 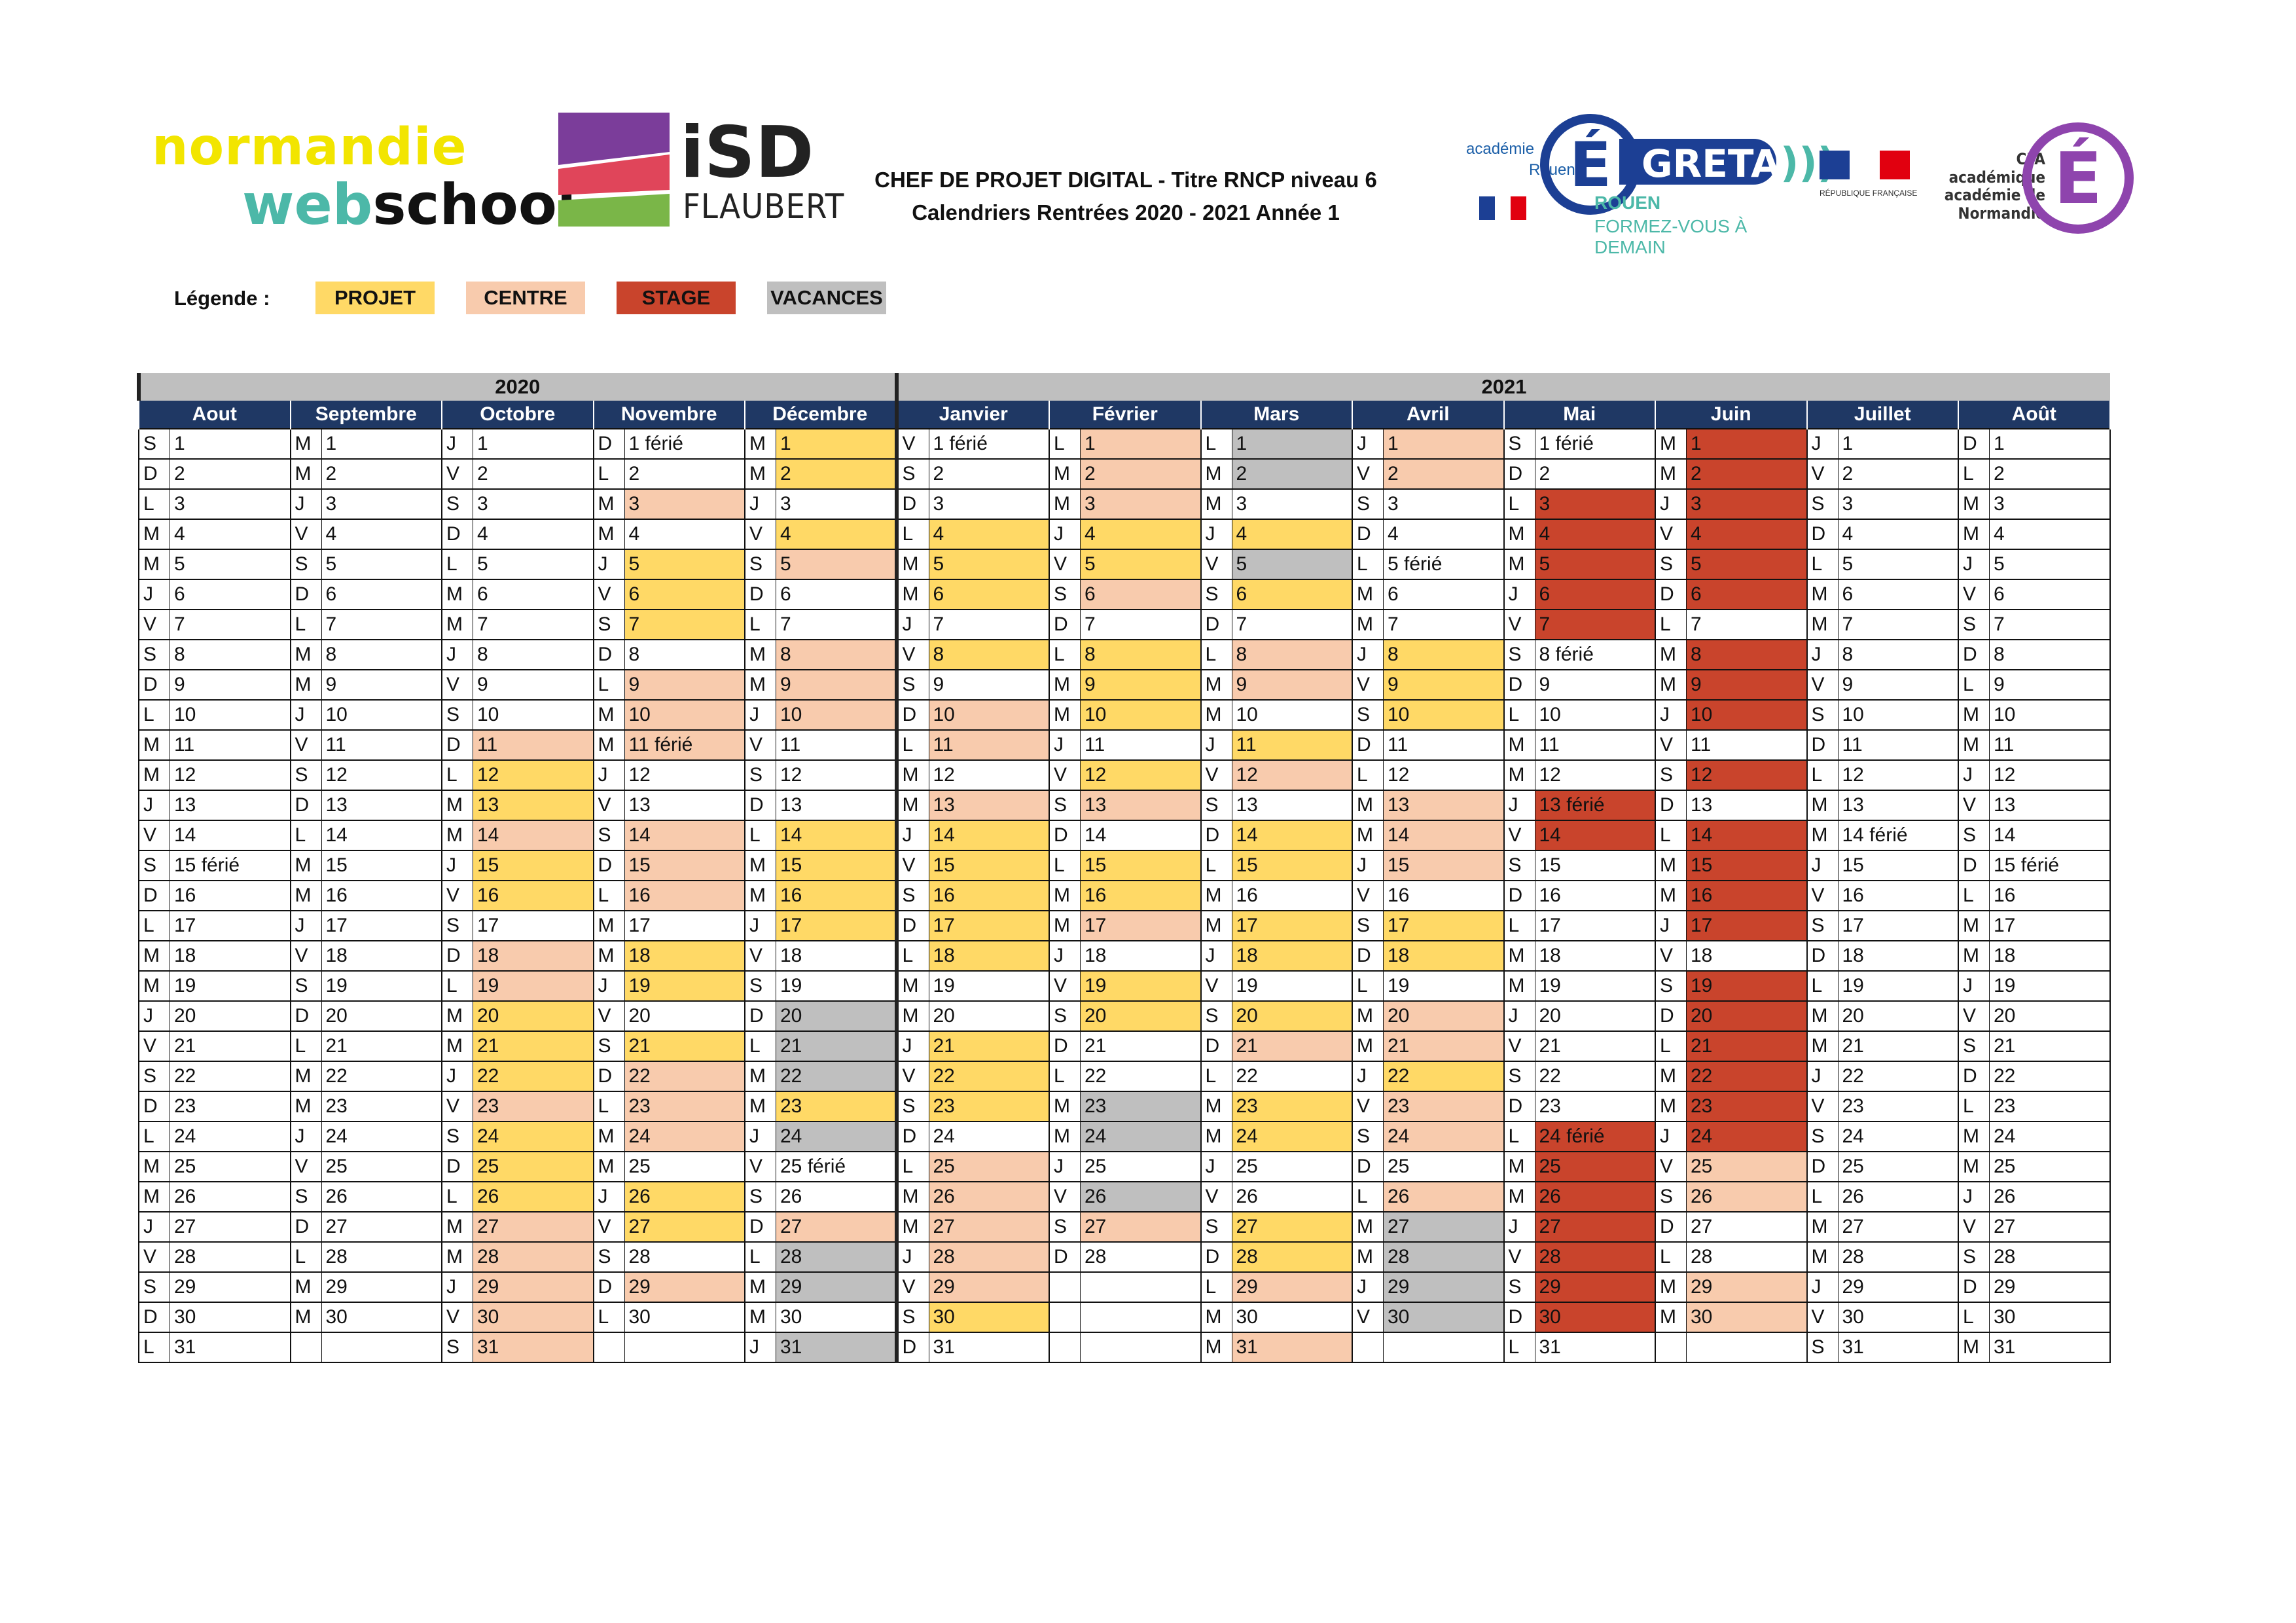 What do you see at coordinates (836, 1166) in the screenshot?
I see `day-cell: 25 férié` at bounding box center [836, 1166].